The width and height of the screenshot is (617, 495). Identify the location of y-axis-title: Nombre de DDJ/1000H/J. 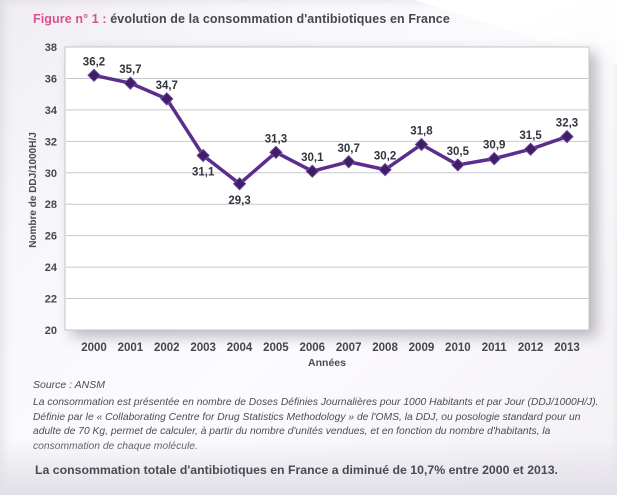
(33, 190).